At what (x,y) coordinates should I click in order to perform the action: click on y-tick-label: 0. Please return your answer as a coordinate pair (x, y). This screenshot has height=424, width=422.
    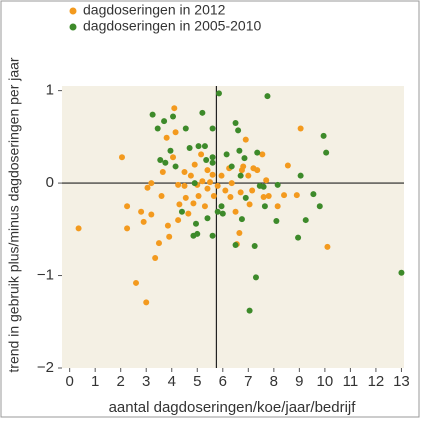
    Looking at the image, I should click on (50, 182).